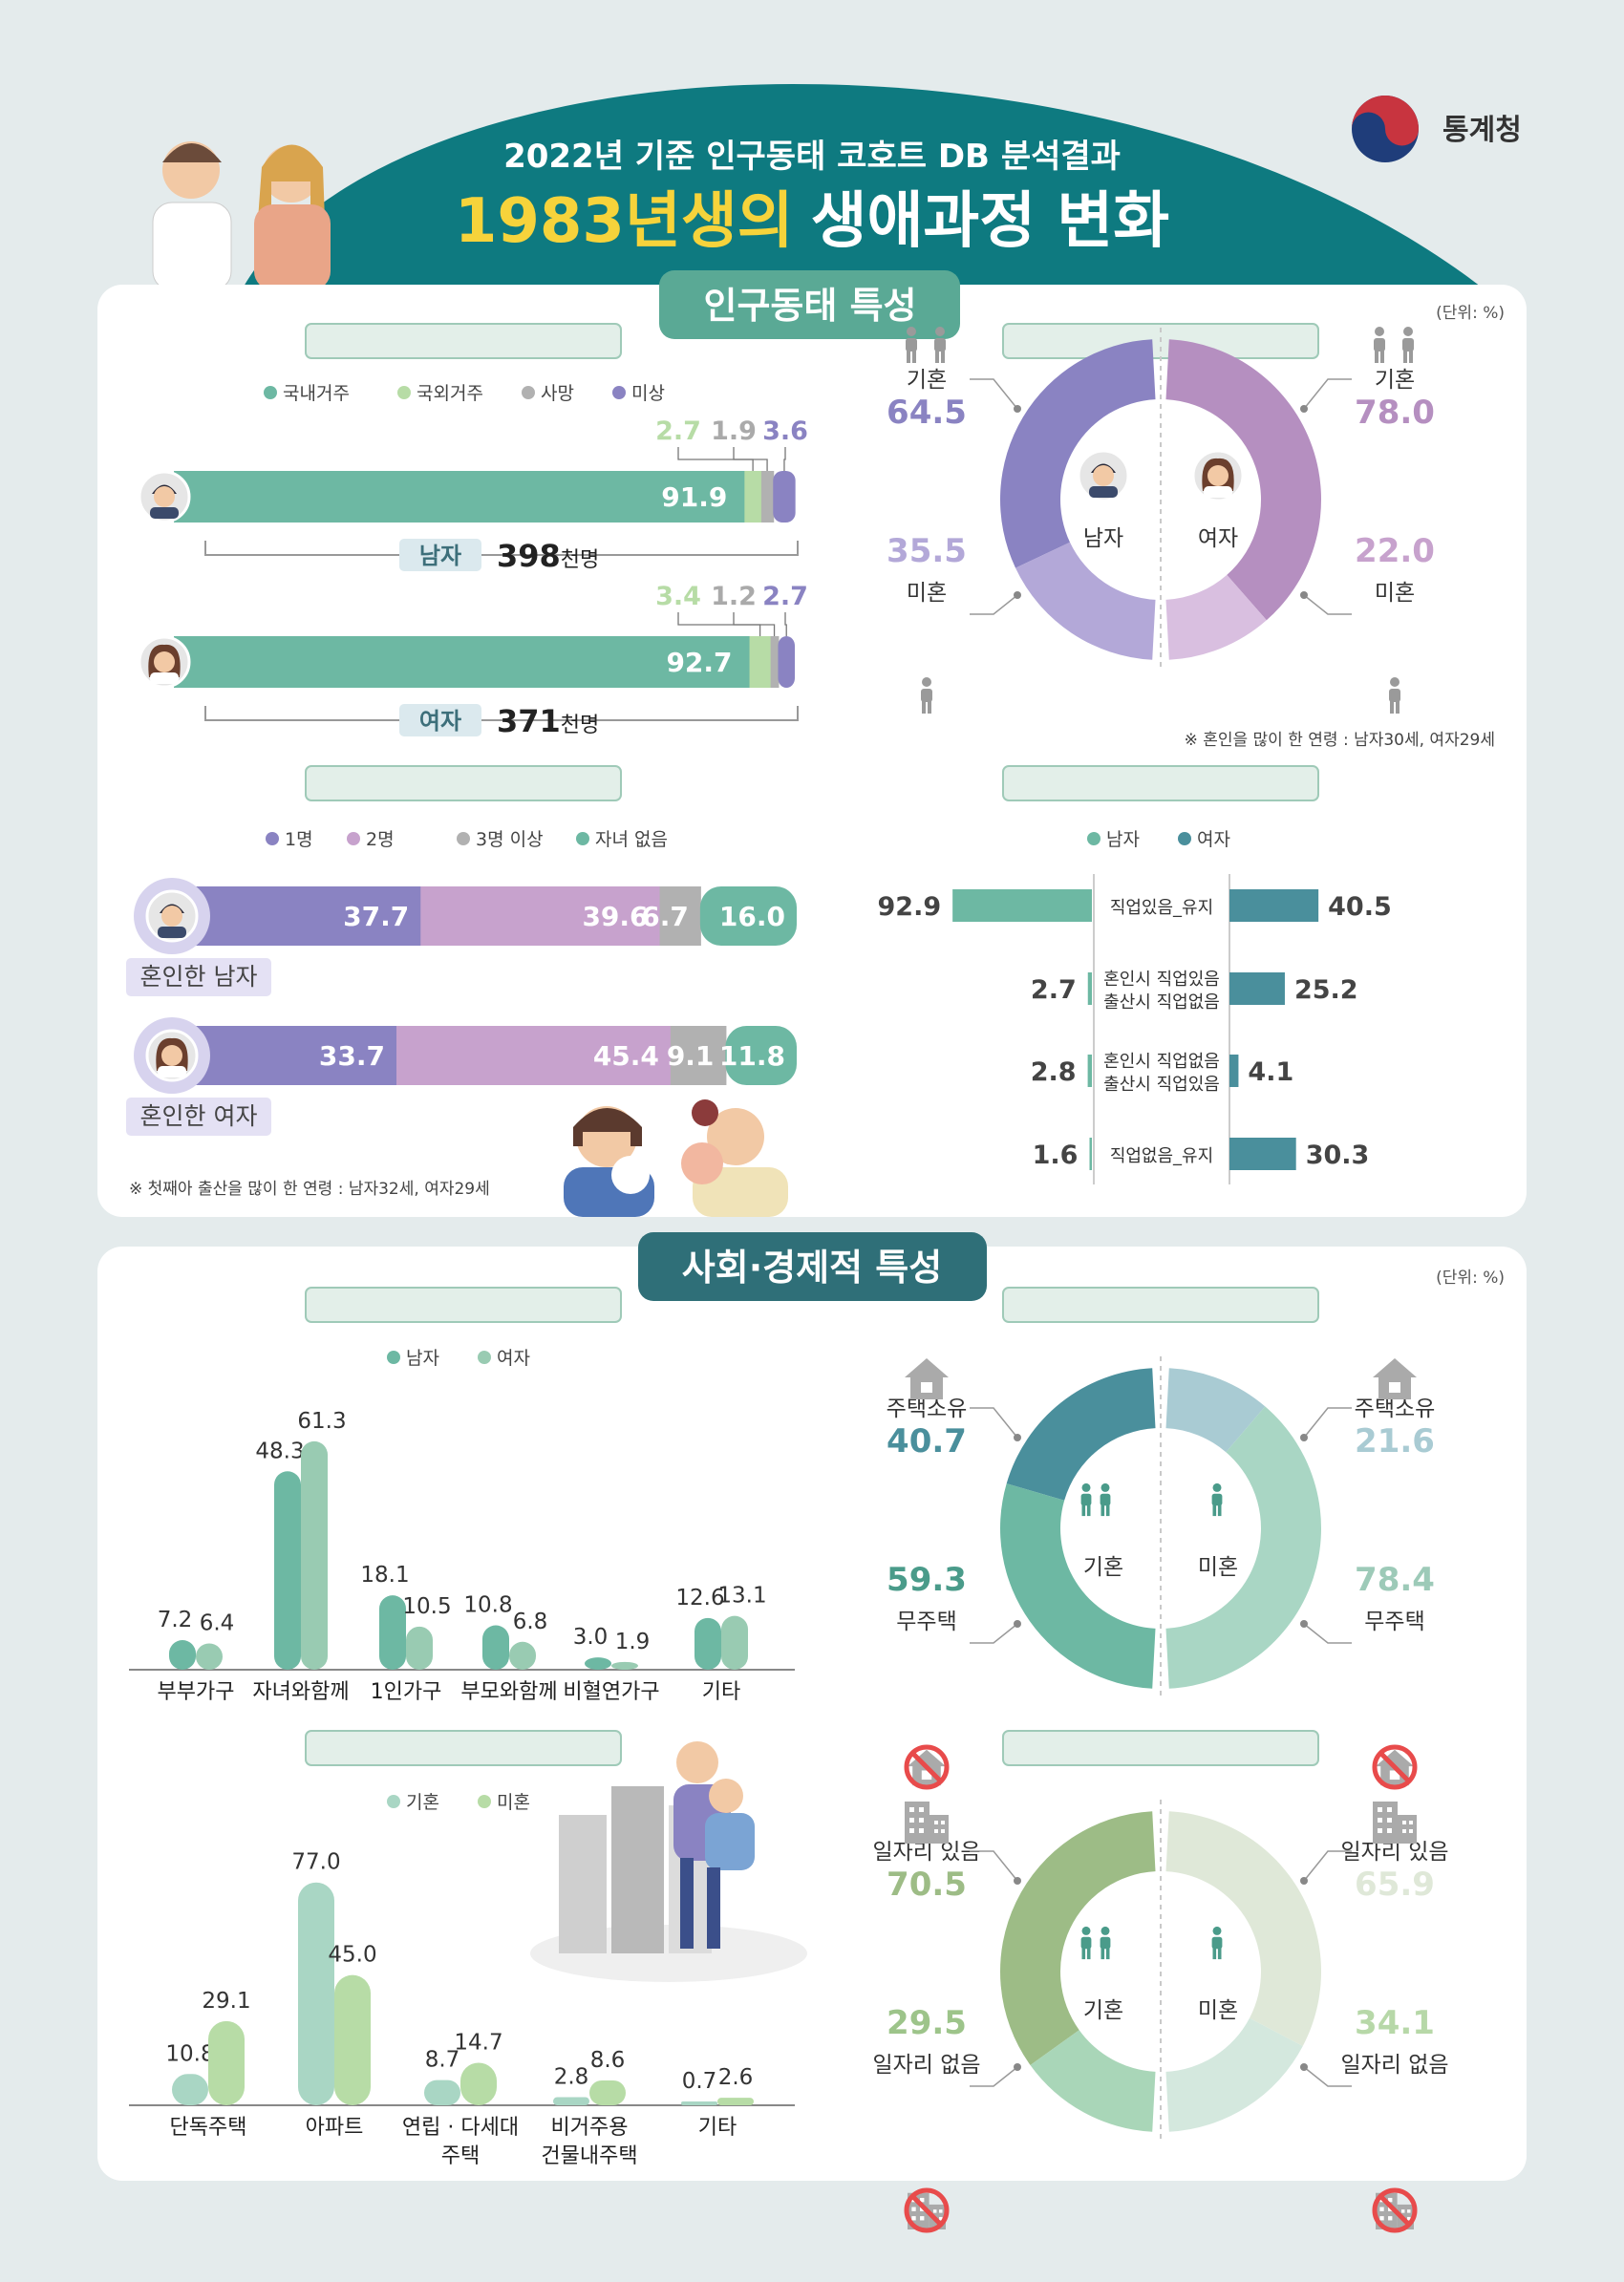 Image resolution: width=1624 pixels, height=2282 pixels. What do you see at coordinates (385, 1576) in the screenshot?
I see `household-value-label: 18.1` at bounding box center [385, 1576].